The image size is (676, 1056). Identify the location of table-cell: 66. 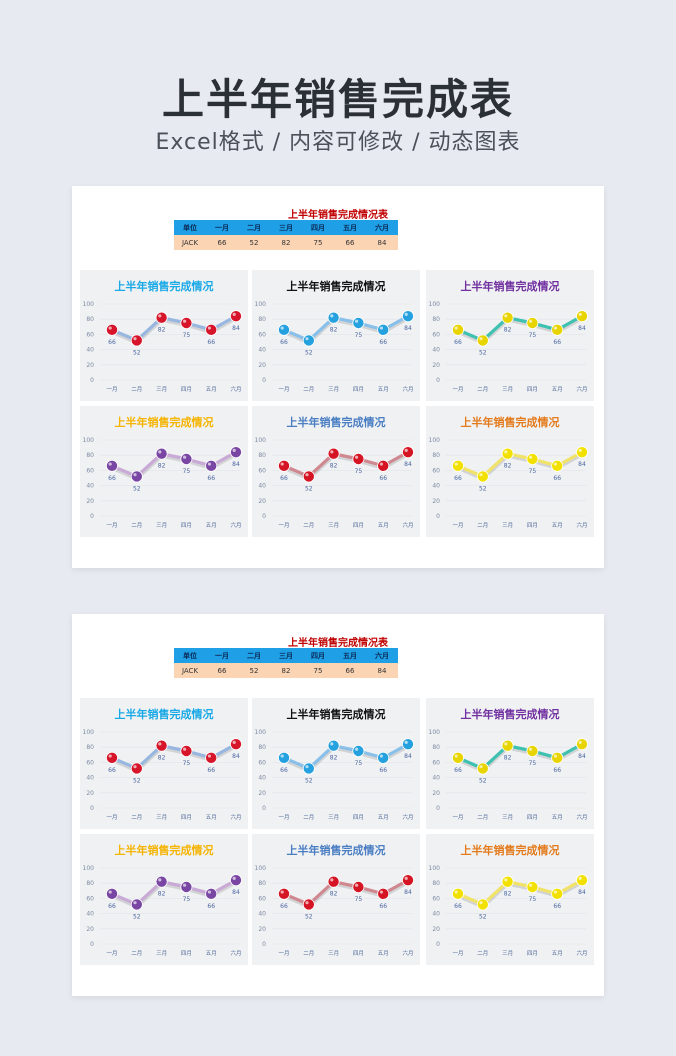
(350, 242).